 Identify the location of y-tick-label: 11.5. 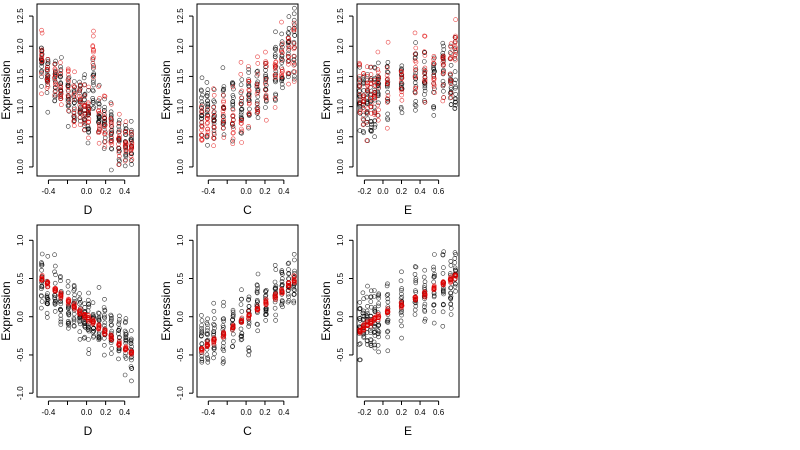
(20, 76).